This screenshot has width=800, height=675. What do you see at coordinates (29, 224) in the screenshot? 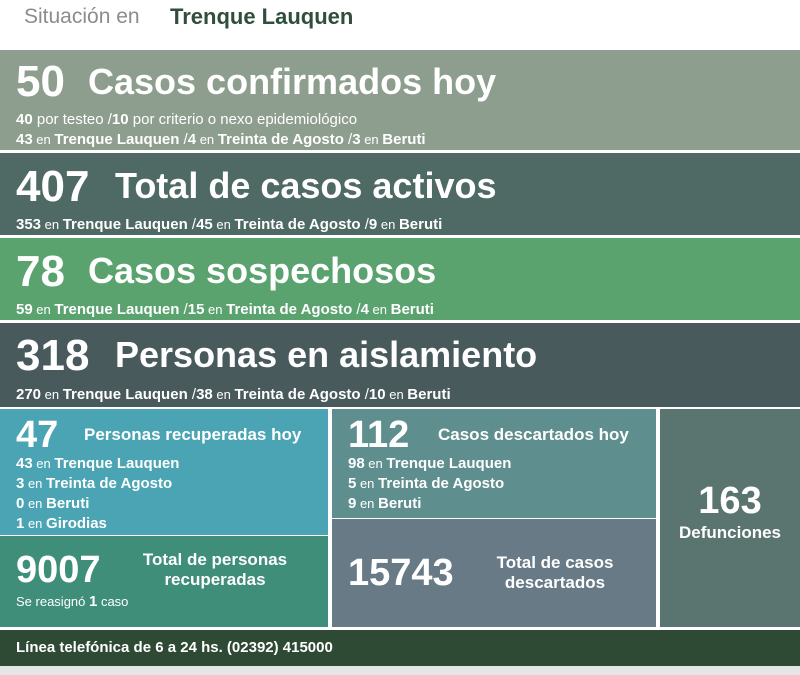
I see `active-tl-count: 353` at bounding box center [29, 224].